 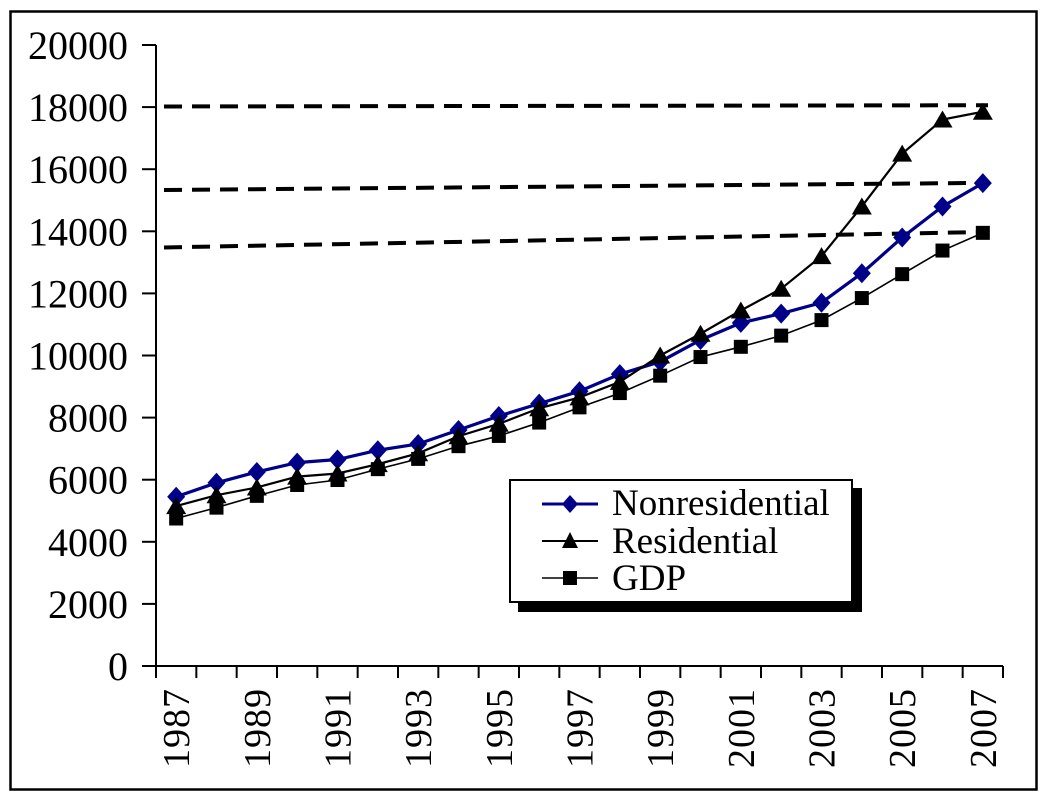 What do you see at coordinates (823, 728) in the screenshot?
I see `x-tick-label: 2003` at bounding box center [823, 728].